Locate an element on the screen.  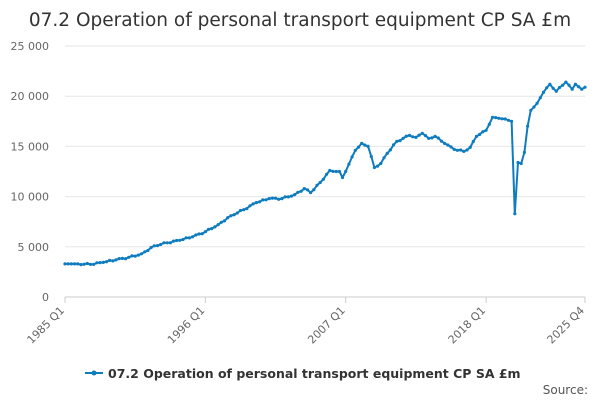
x-axis: 1985 Q1 1996 Q1 2007 Q1 2018 Q1 2025 Q4 is located at coordinates (306, 322).